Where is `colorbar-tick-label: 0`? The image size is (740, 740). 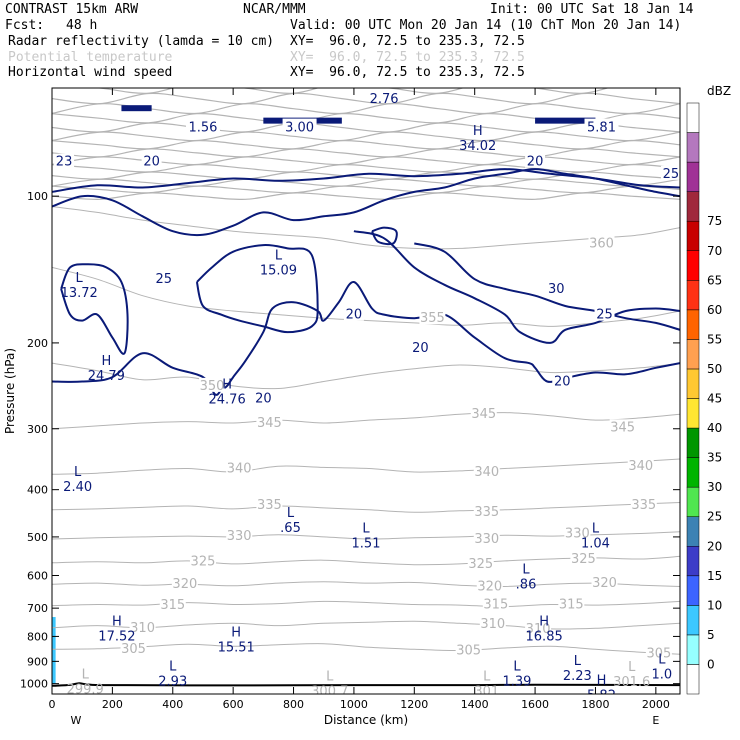 colorbar-tick-label: 0 is located at coordinates (711, 664).